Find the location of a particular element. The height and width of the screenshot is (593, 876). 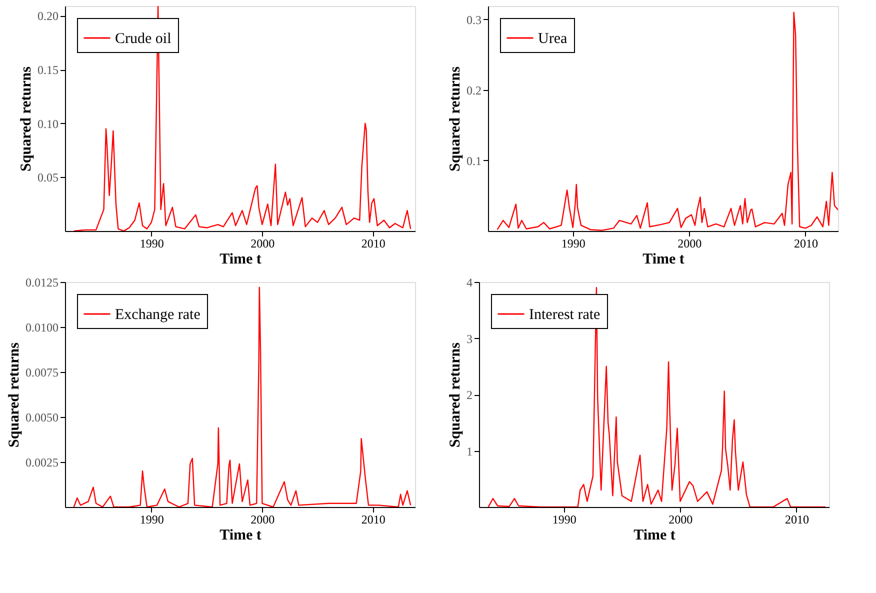

y-tick-label: 0.10 is located at coordinates (48, 123).